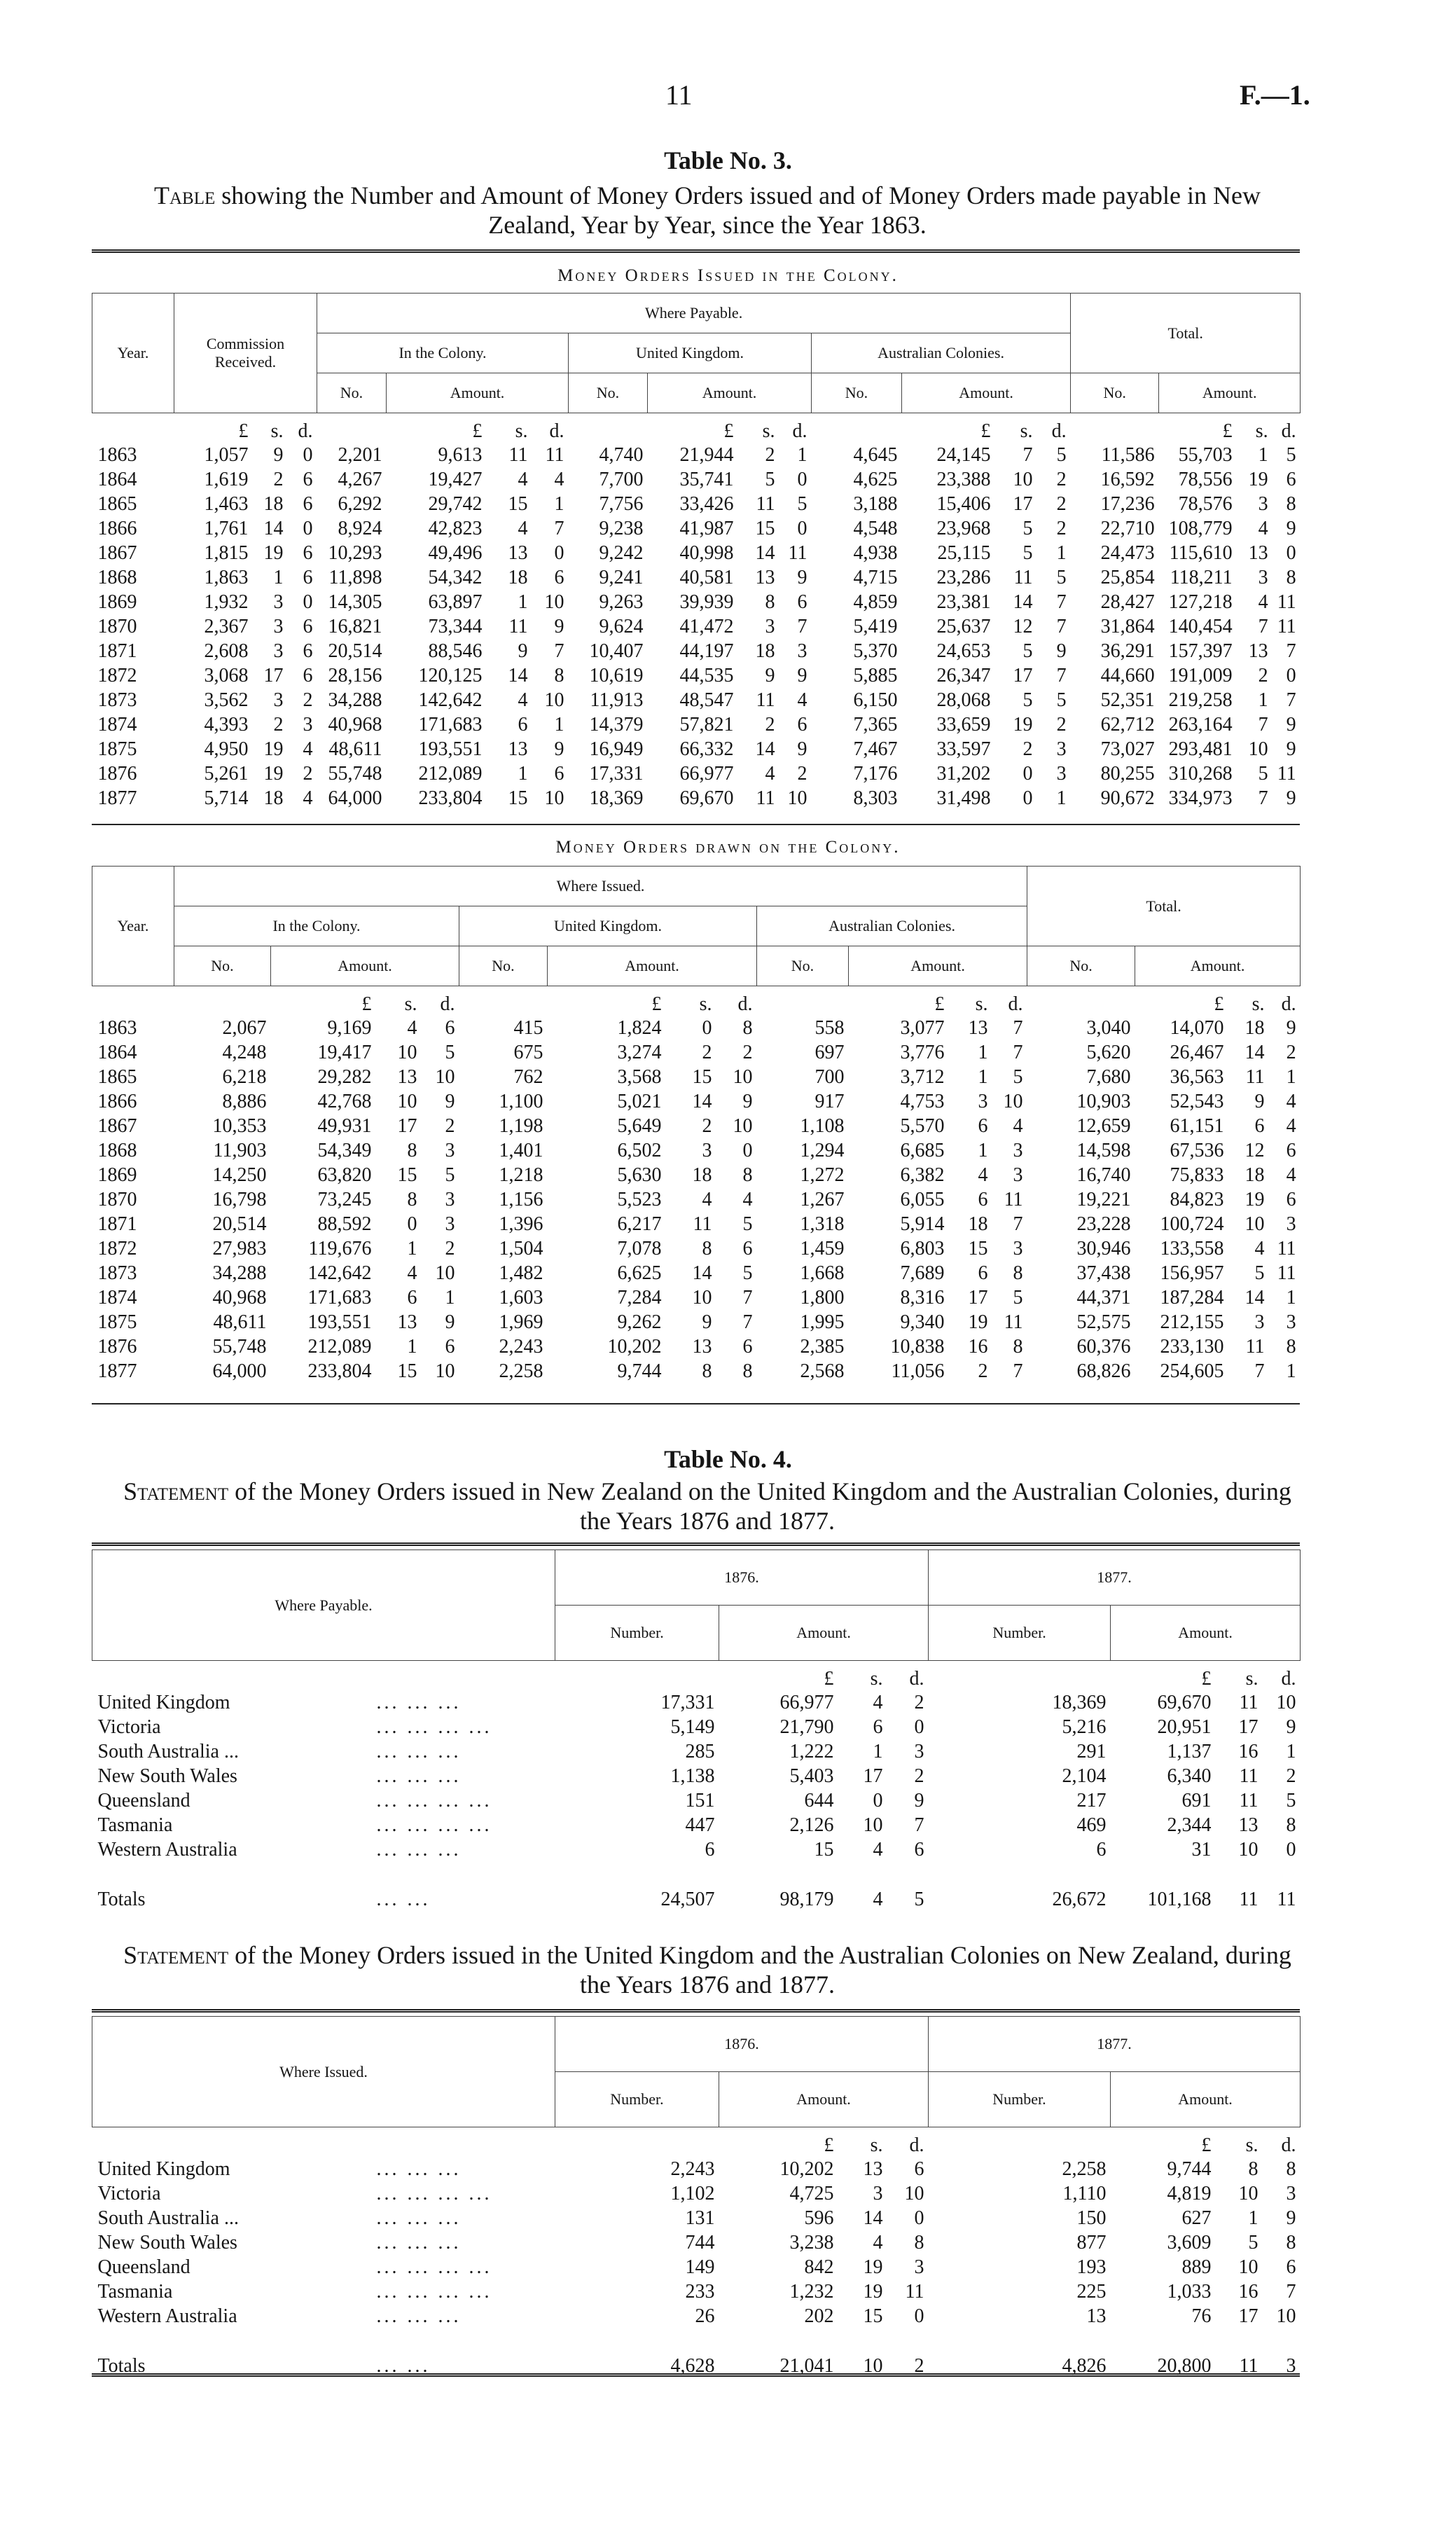  What do you see at coordinates (1091, 1800) in the screenshot?
I see `cell: 217` at bounding box center [1091, 1800].